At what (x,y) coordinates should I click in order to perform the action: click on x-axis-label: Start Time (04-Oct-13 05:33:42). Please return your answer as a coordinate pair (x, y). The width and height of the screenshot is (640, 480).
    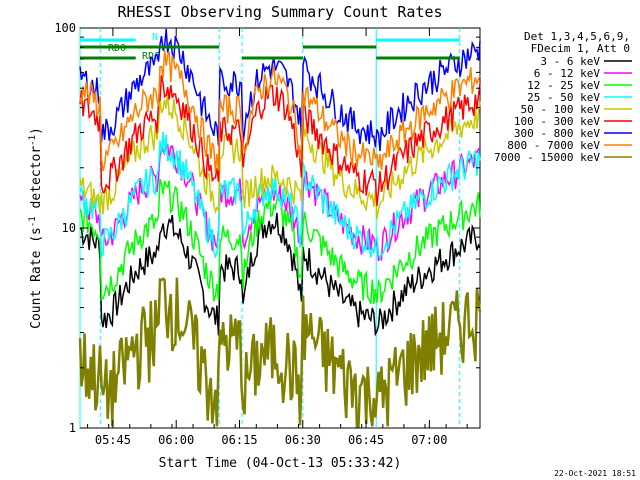
    Looking at the image, I should click on (280, 463).